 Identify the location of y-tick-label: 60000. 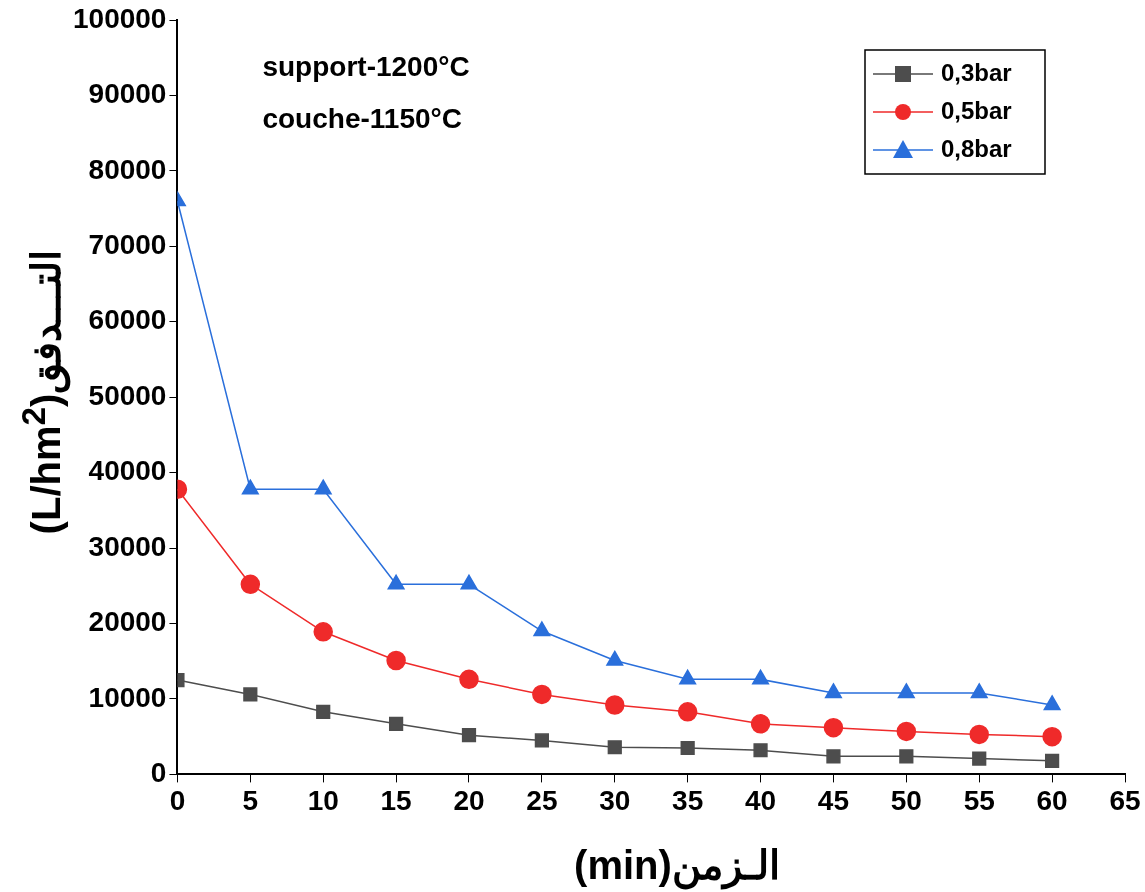
(127, 320).